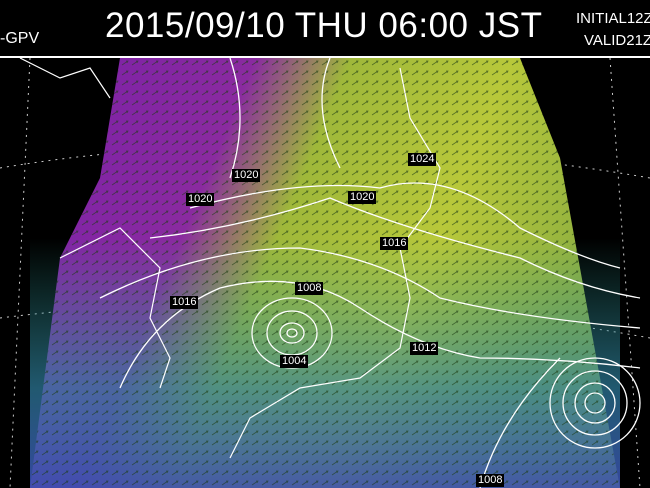  Describe the element at coordinates (617, 40) in the screenshot. I see `valid-time: VALID21Z` at that location.